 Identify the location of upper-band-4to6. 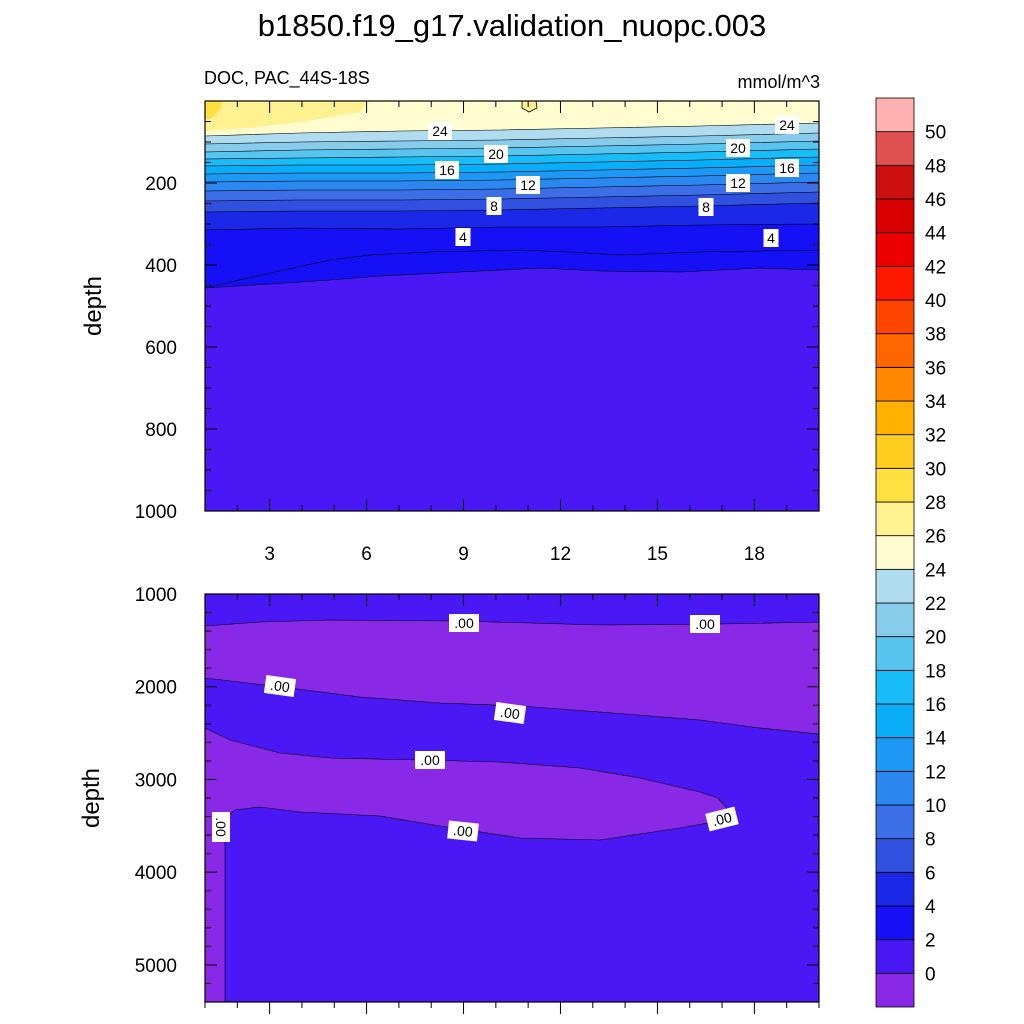
(512, 256).